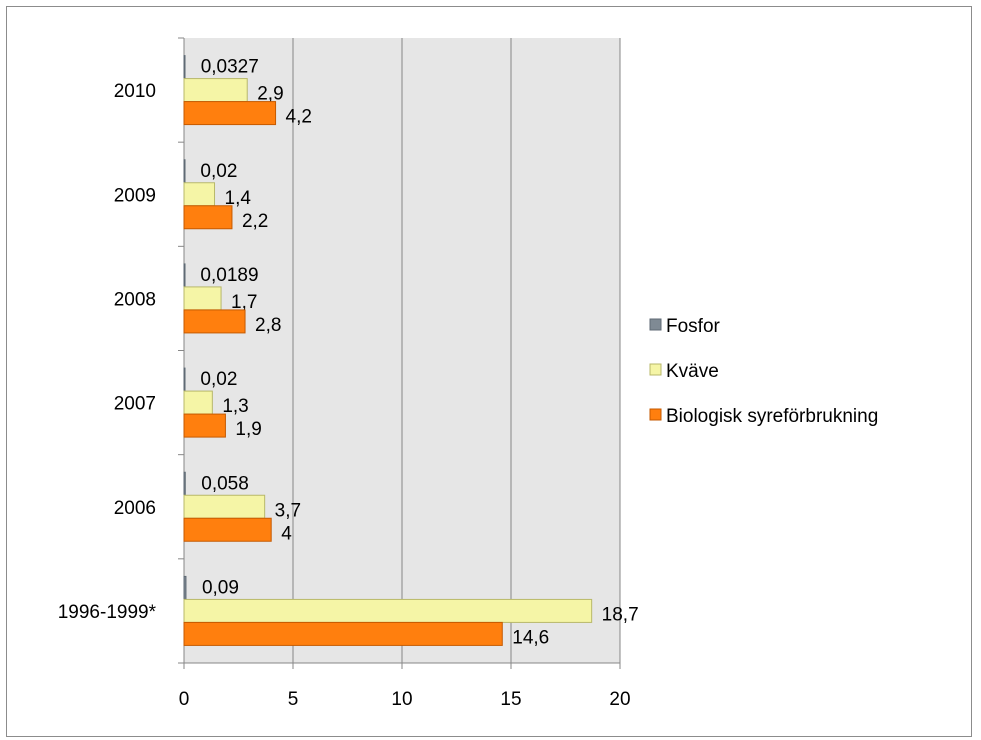  I want to click on data-label: 4,2, so click(299, 117).